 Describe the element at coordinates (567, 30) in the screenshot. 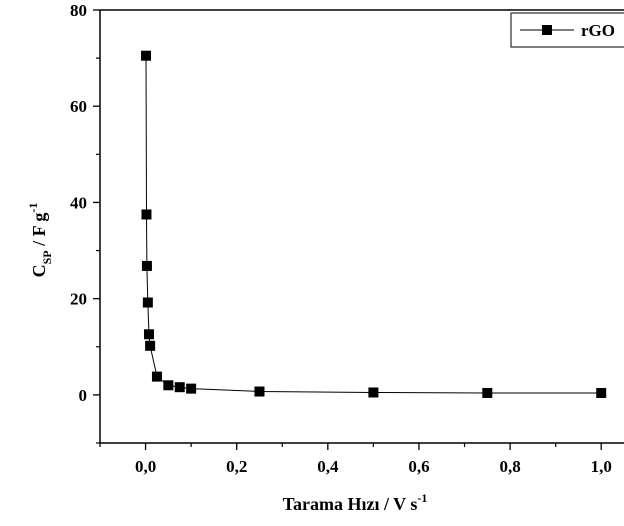

I see `legend: rGO` at that location.